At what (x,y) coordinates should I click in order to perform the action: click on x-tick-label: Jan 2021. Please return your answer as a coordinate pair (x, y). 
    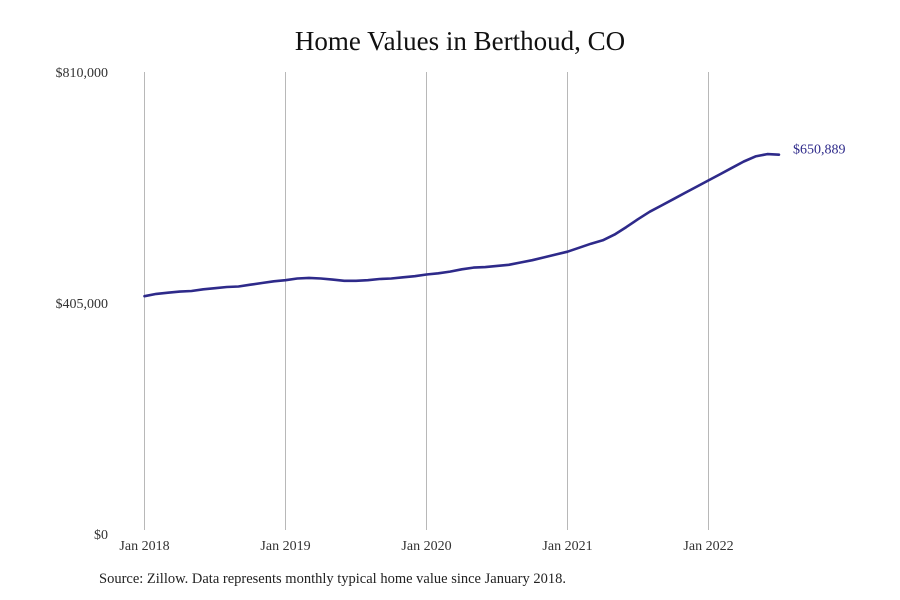
    Looking at the image, I should click on (567, 546).